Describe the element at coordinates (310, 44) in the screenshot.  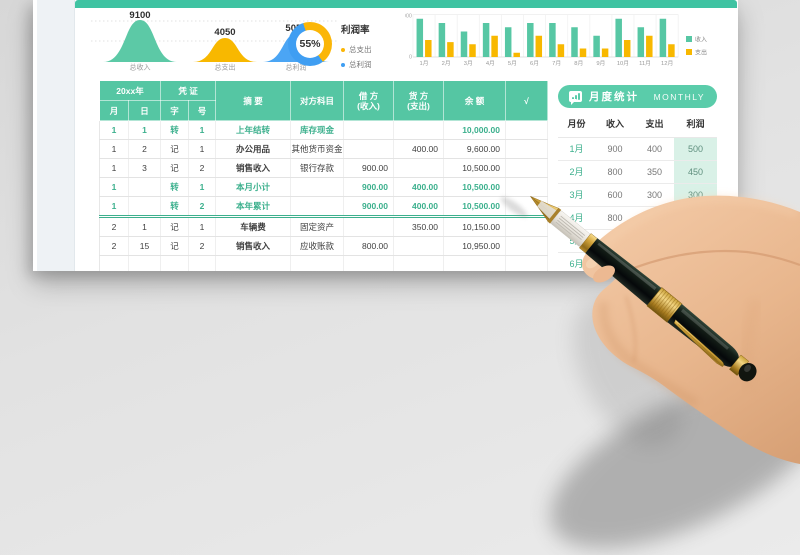
I see `profit-rate-donut-chart: 55%` at that location.